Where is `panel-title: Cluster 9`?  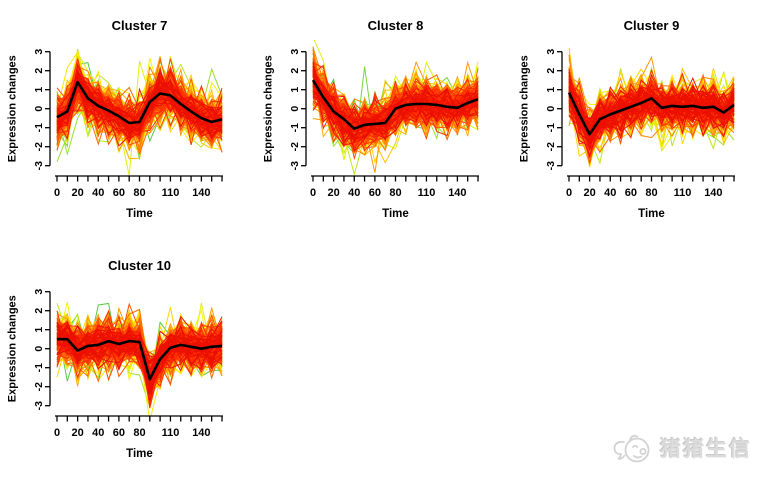
panel-title: Cluster 9 is located at coordinates (652, 25).